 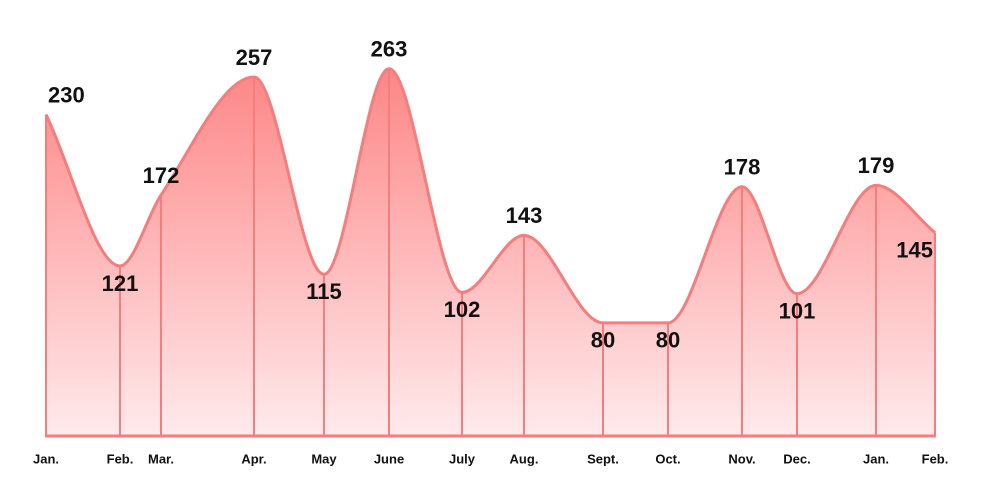 What do you see at coordinates (254, 57) in the screenshot?
I see `value-label: 257` at bounding box center [254, 57].